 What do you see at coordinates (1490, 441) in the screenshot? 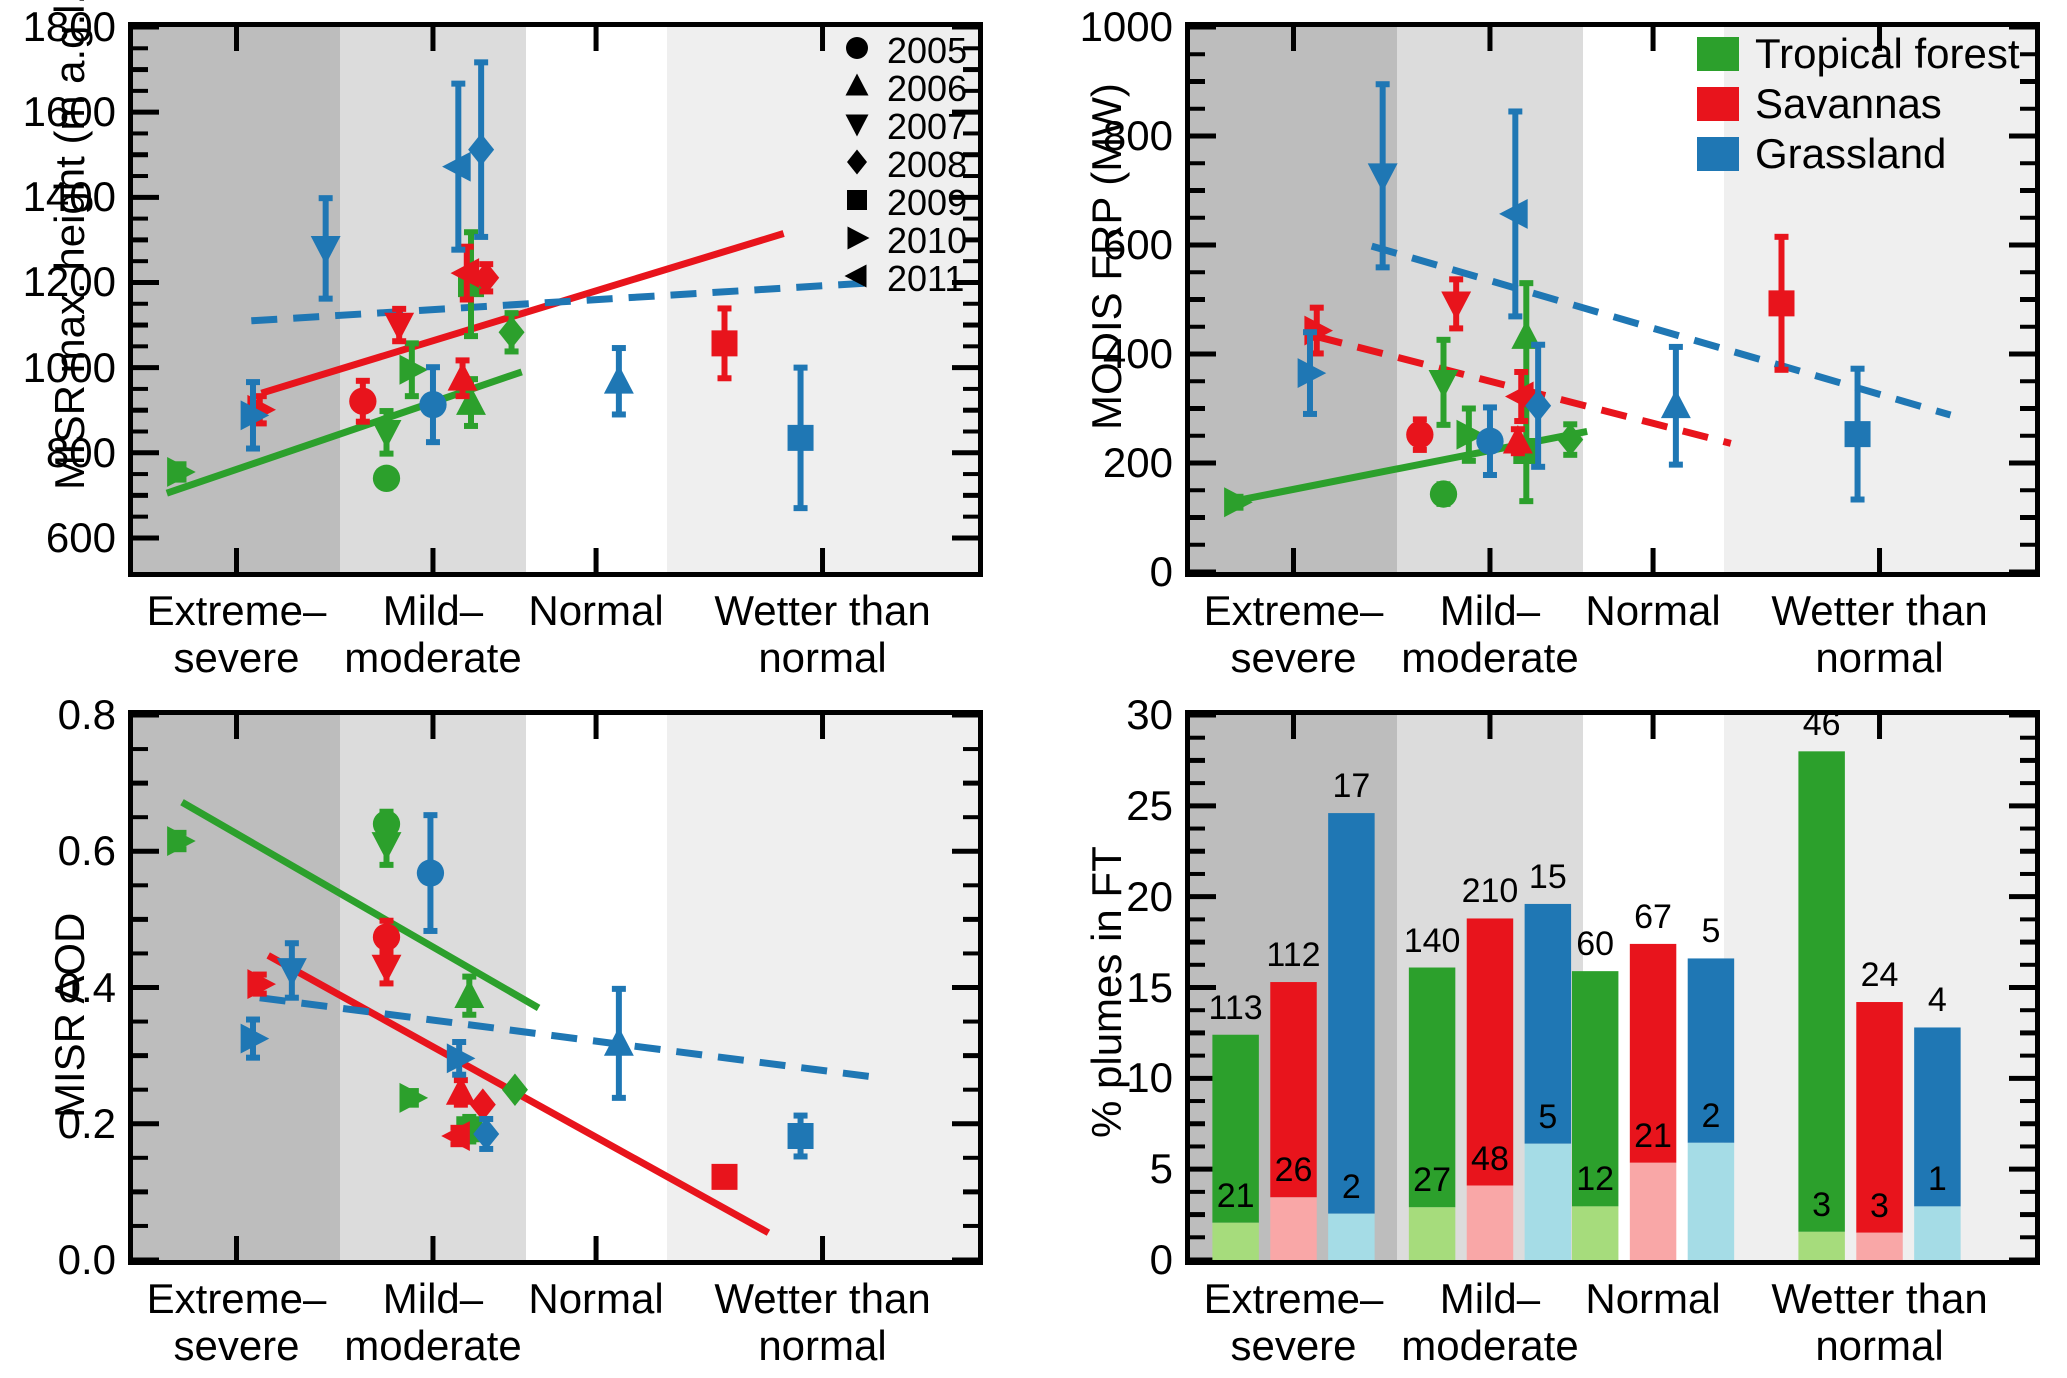
I see `data-point-grassland-2005` at bounding box center [1490, 441].